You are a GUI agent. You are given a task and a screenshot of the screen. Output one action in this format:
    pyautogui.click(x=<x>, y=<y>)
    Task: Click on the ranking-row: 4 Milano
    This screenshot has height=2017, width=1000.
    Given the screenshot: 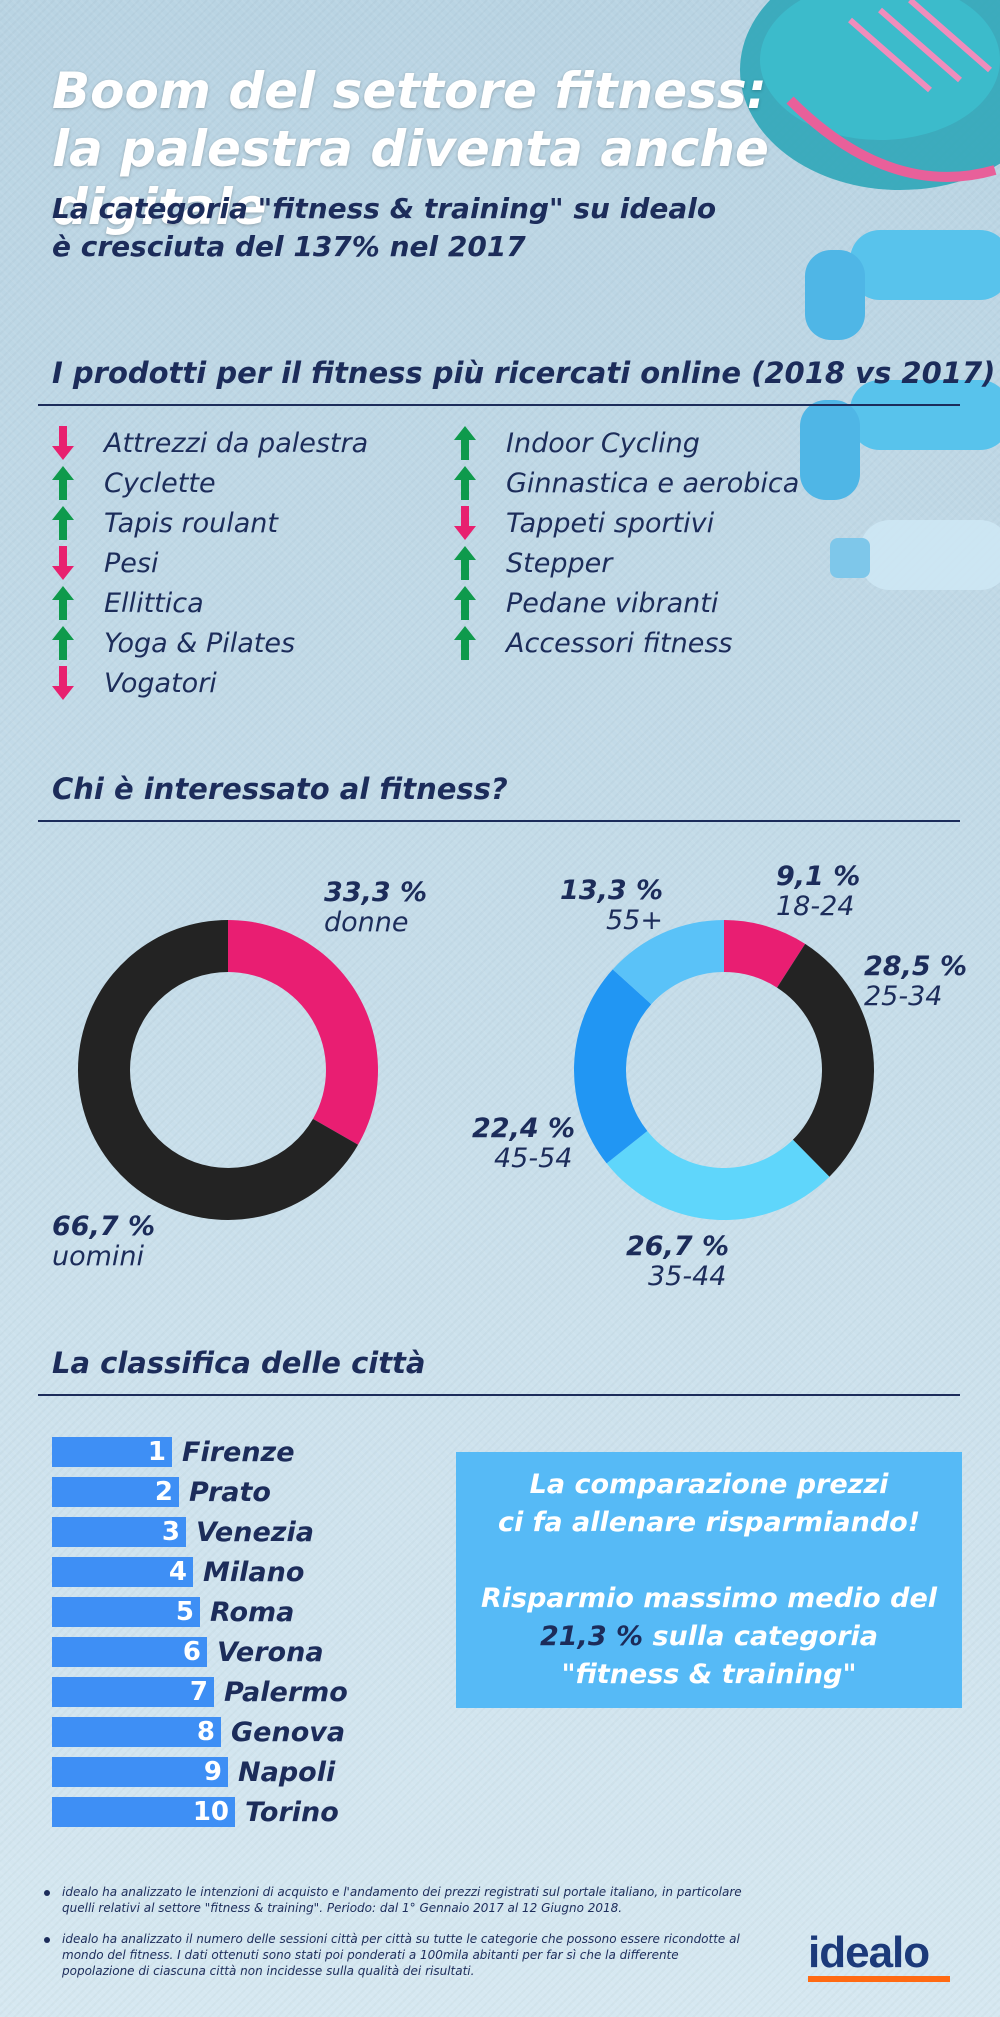 What is the action you would take?
    pyautogui.click(x=178, y=1572)
    